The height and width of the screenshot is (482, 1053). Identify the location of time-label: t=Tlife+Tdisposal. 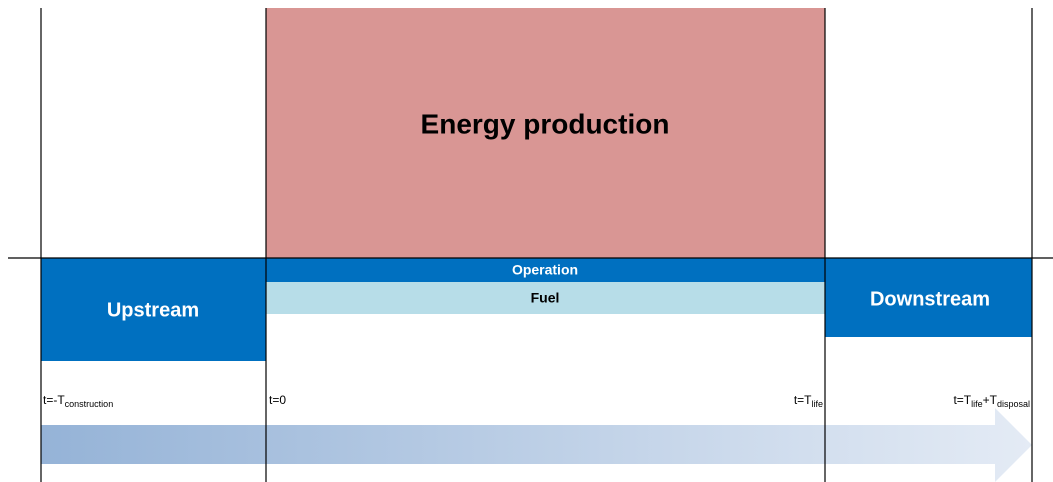
(991, 401).